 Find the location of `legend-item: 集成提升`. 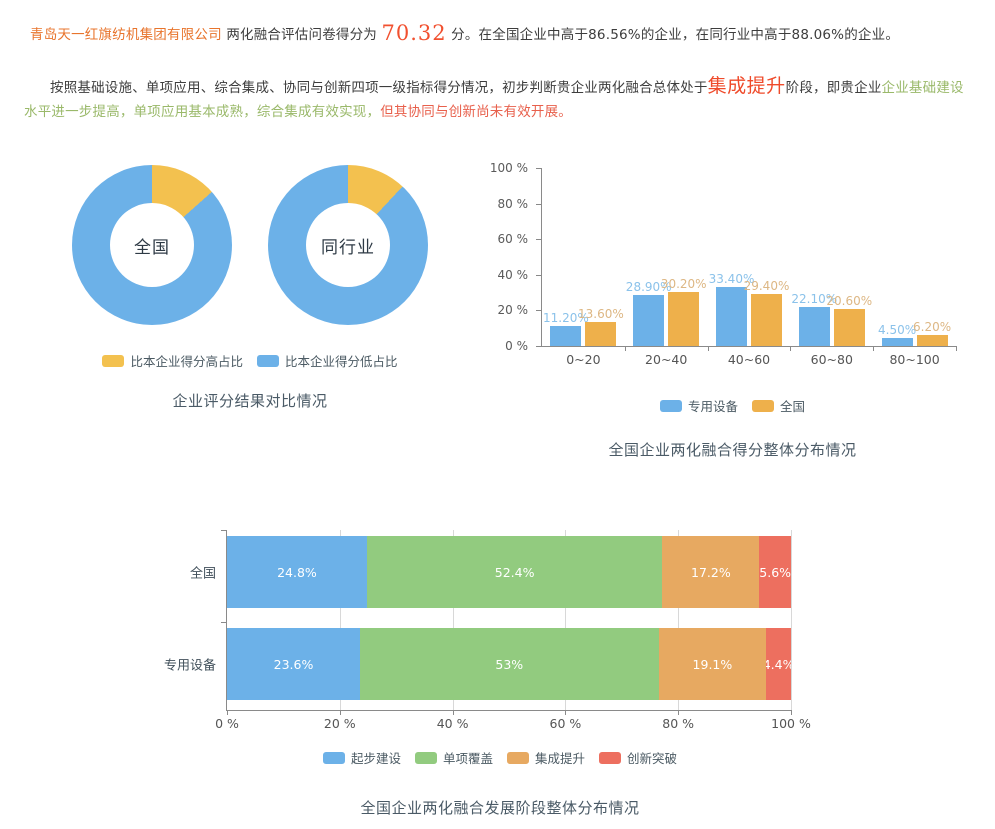

legend-item: 集成提升 is located at coordinates (546, 757).